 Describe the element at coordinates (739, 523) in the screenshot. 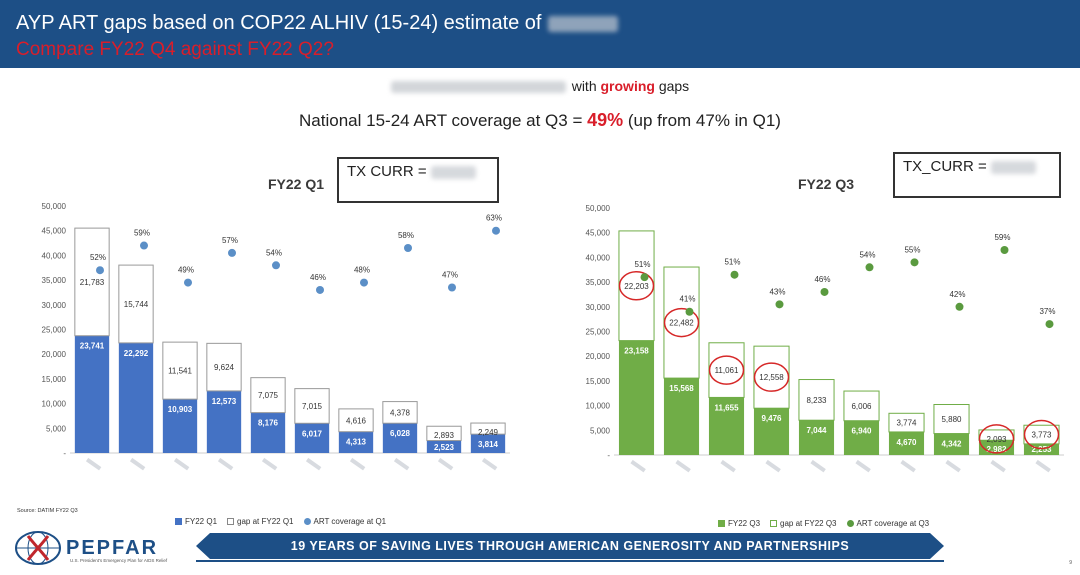

I see `legend-item: FY22 Q3` at that location.